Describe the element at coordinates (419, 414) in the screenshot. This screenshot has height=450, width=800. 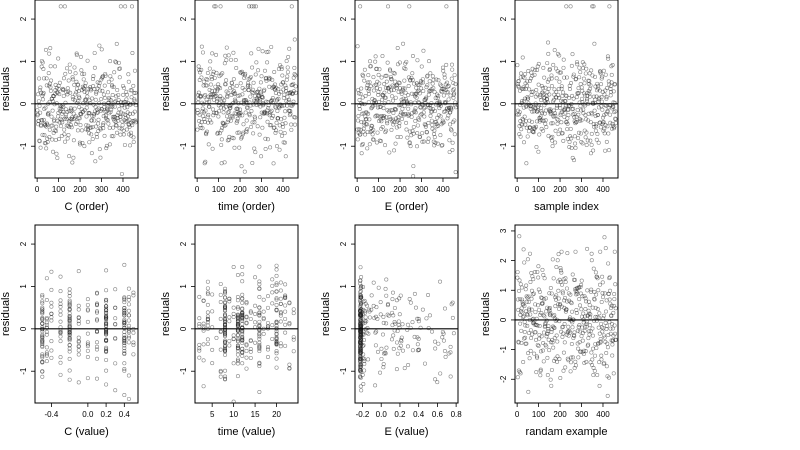
I see `x-tick-label: 0.4` at that location.